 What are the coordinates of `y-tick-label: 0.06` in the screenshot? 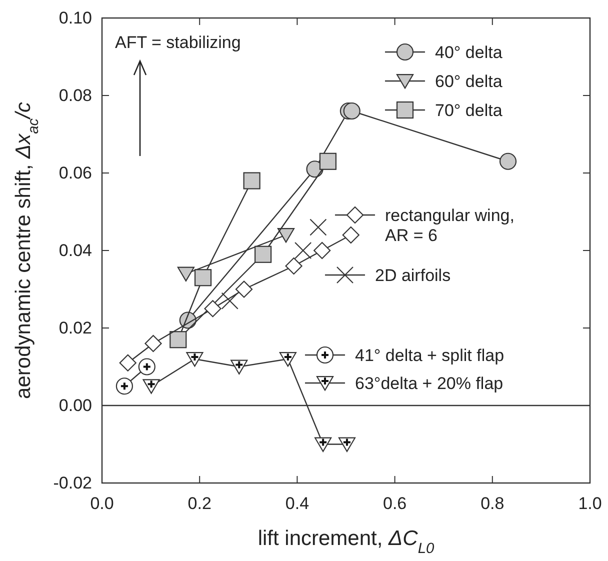 It's located at (75, 172).